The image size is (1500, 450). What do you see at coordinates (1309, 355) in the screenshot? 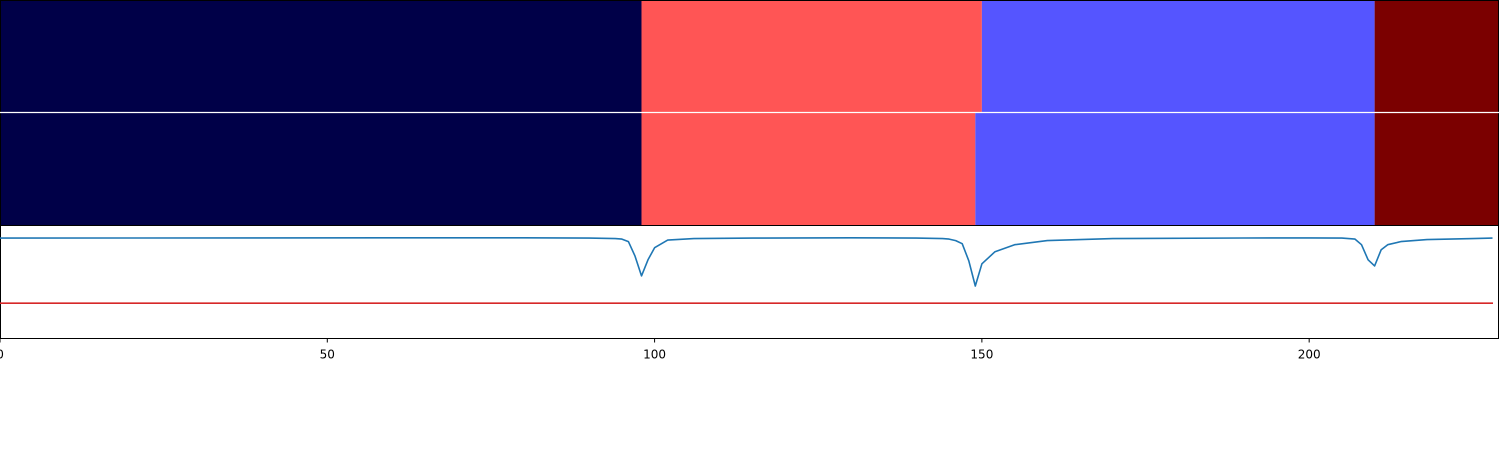
I see `x-tick-label-200: 200` at bounding box center [1309, 355].